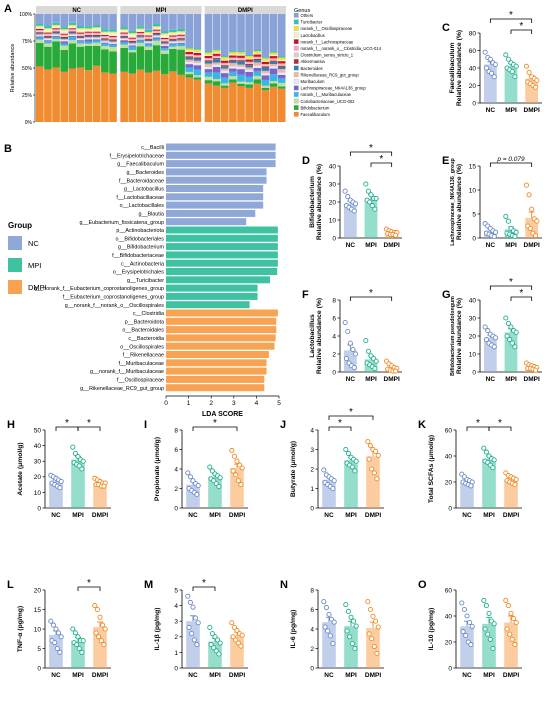 The width and height of the screenshot is (550, 713). I want to click on x-tick-label: 4, so click(257, 403).